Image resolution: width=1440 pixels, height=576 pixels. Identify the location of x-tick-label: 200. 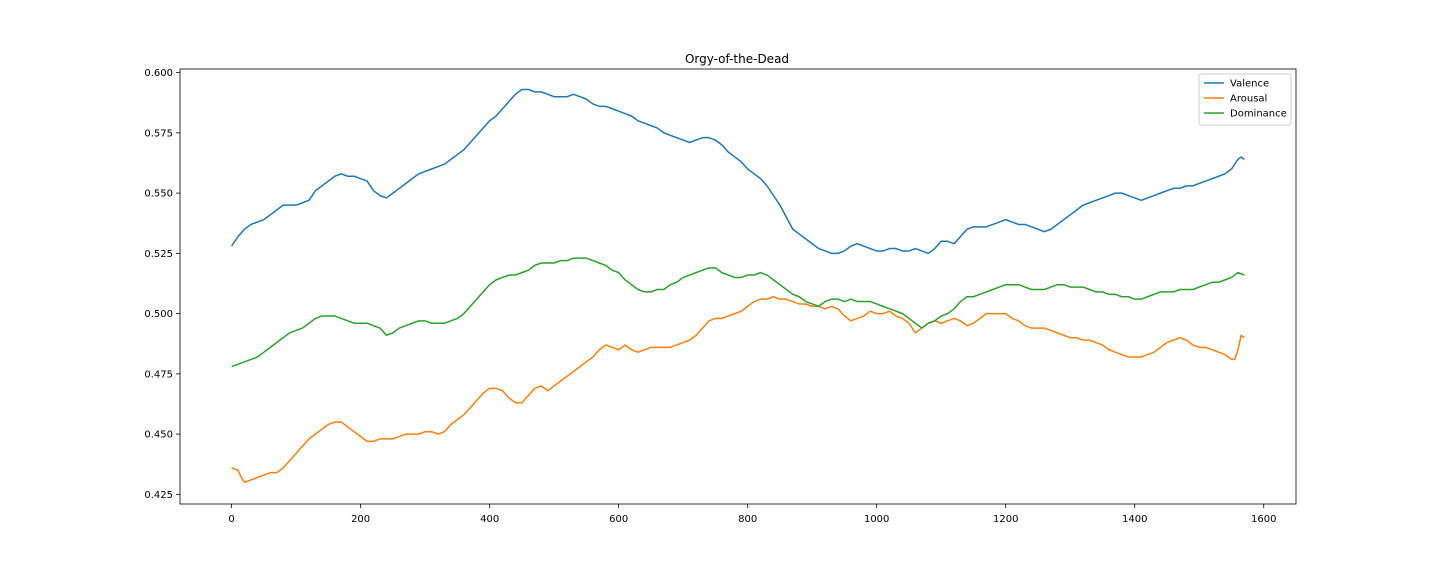
(360, 519).